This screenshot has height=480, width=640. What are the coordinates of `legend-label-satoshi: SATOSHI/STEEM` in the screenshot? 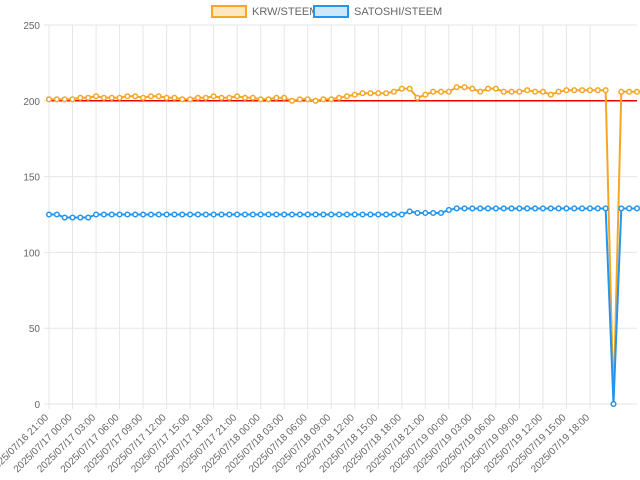 It's located at (398, 12).